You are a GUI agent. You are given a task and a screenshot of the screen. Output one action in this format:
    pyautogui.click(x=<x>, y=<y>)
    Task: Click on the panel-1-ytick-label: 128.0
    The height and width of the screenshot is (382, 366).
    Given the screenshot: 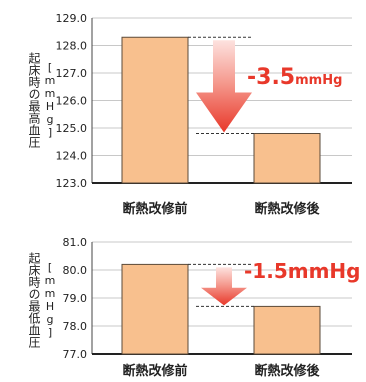 What is the action you would take?
    pyautogui.click(x=72, y=46)
    